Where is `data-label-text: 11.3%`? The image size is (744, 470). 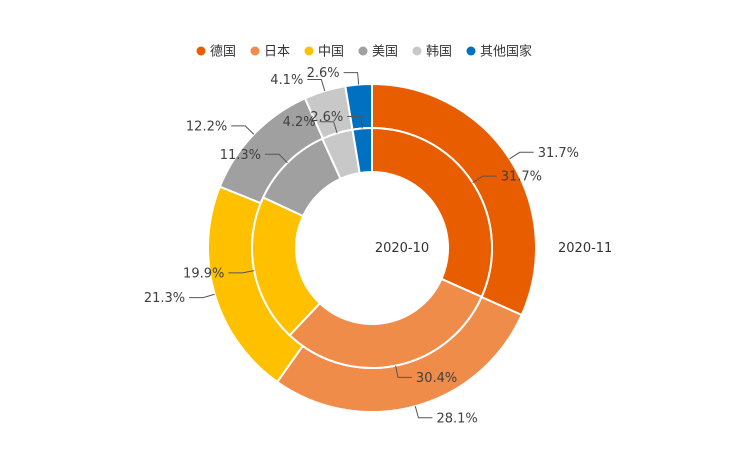 data-label-text: 11.3% is located at coordinates (240, 155).